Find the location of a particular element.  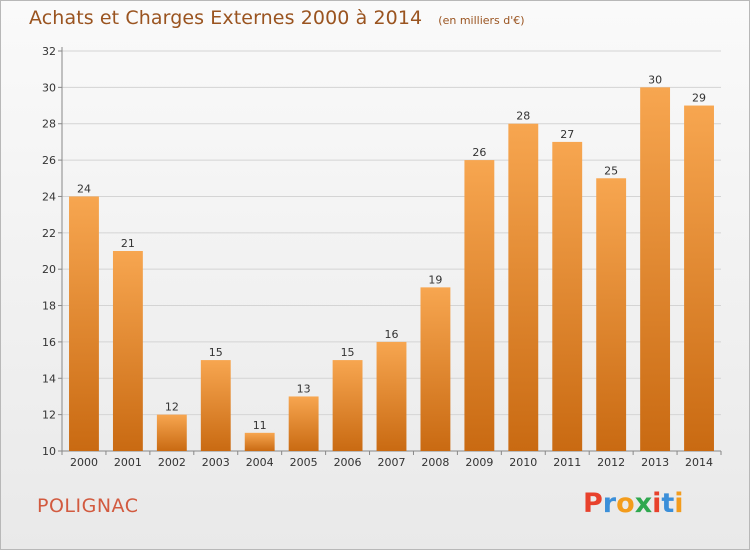

y-tick-label: 16 is located at coordinates (49, 342).